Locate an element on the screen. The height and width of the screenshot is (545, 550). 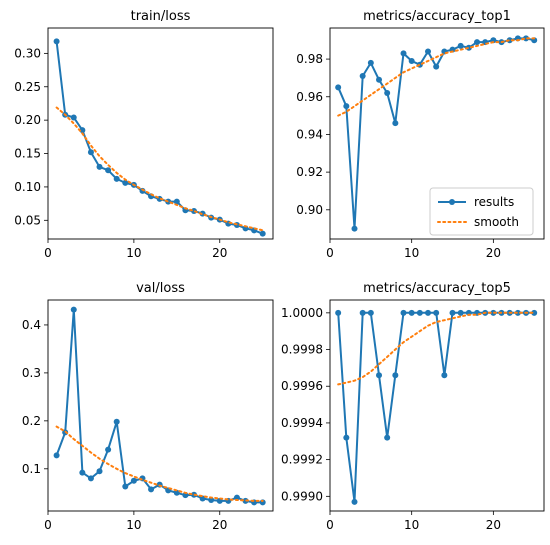
y-tick-label: 0.10 is located at coordinates (27, 187).